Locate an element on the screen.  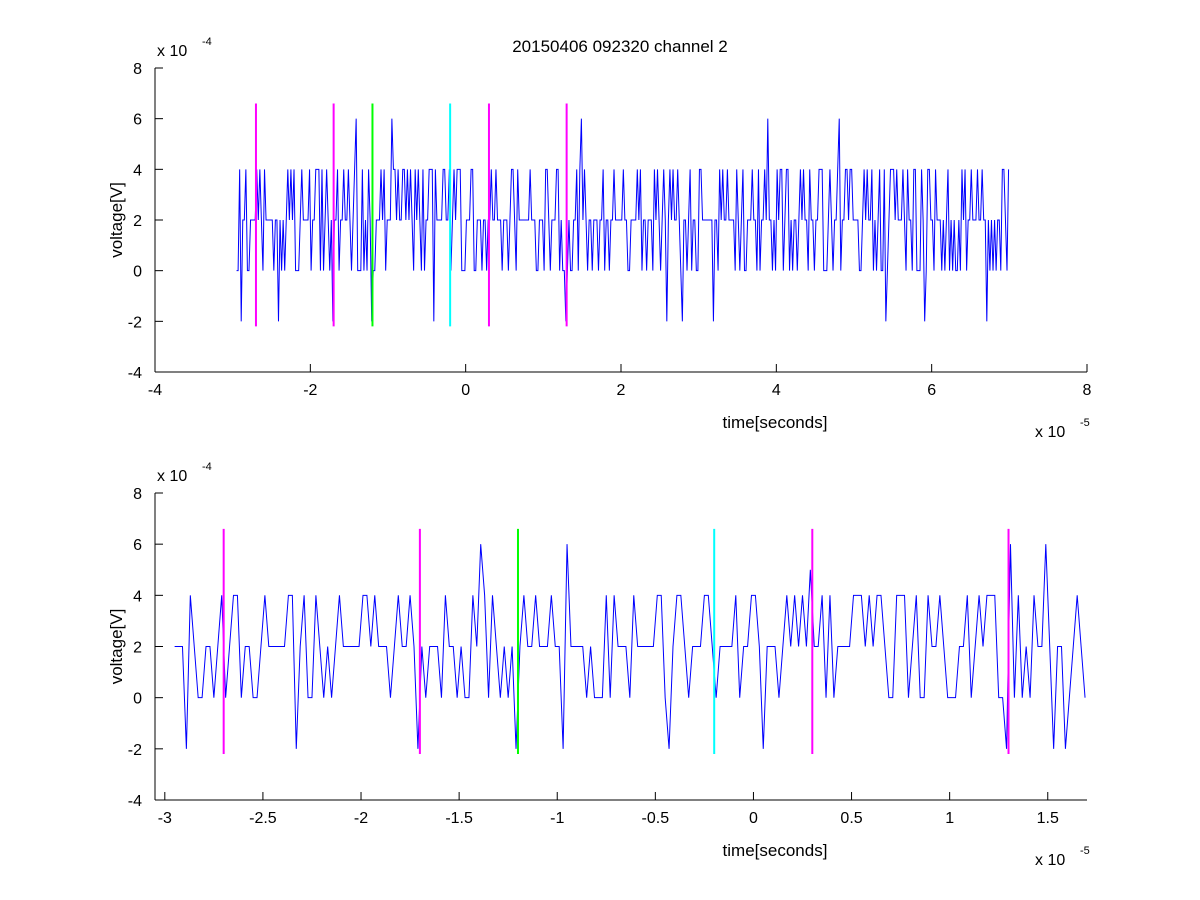
x-tick-label: -1 is located at coordinates (557, 818).